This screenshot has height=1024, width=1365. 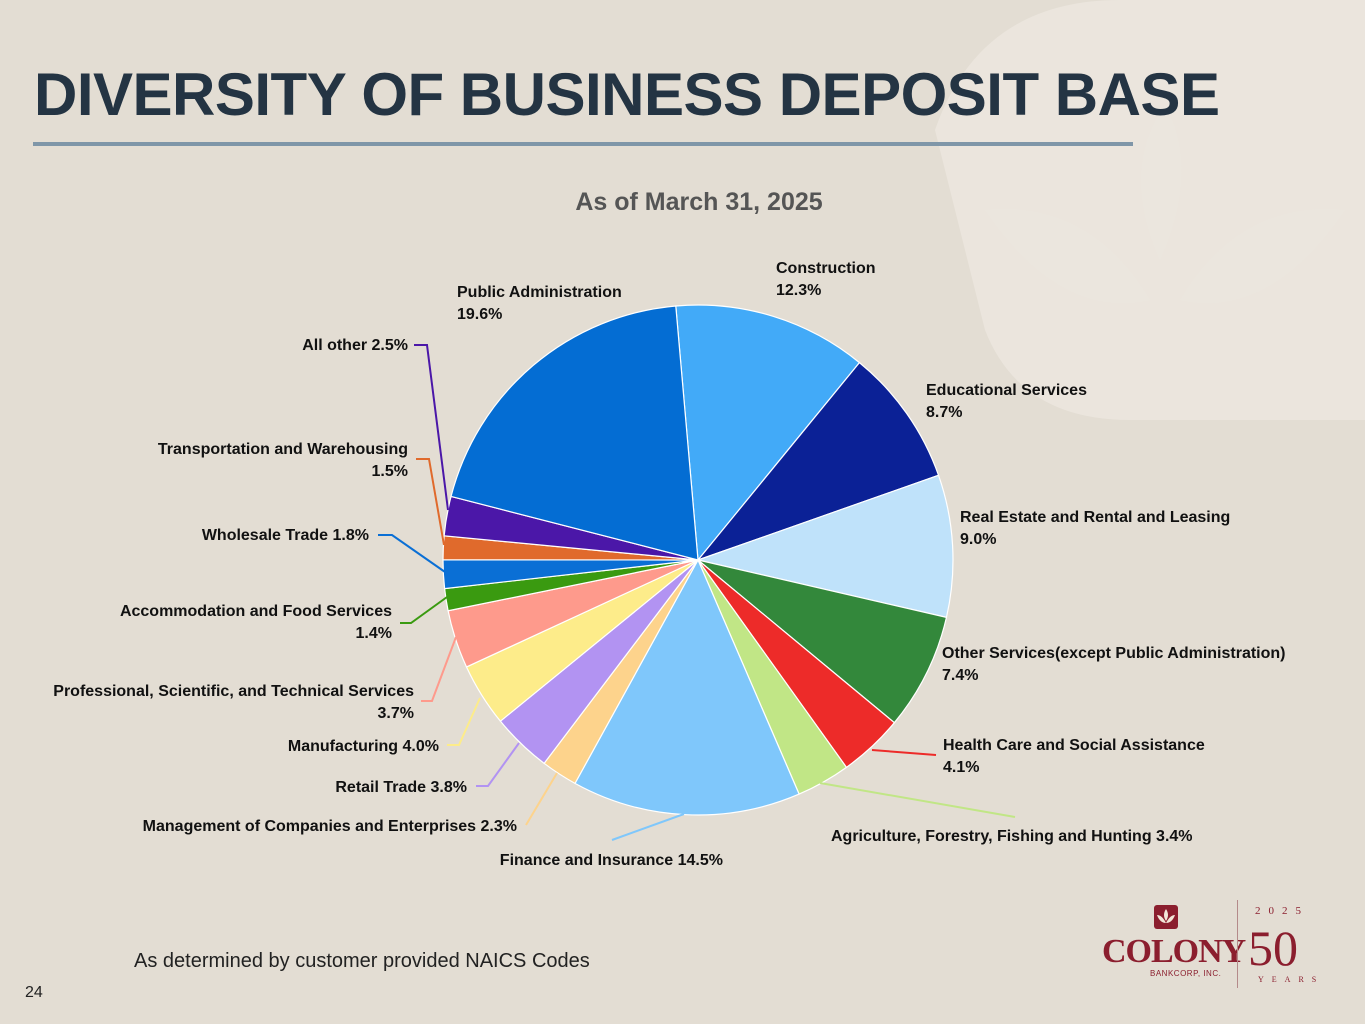 What do you see at coordinates (1074, 745) in the screenshot?
I see `data-label-name: Health Care and Social Assistance` at bounding box center [1074, 745].